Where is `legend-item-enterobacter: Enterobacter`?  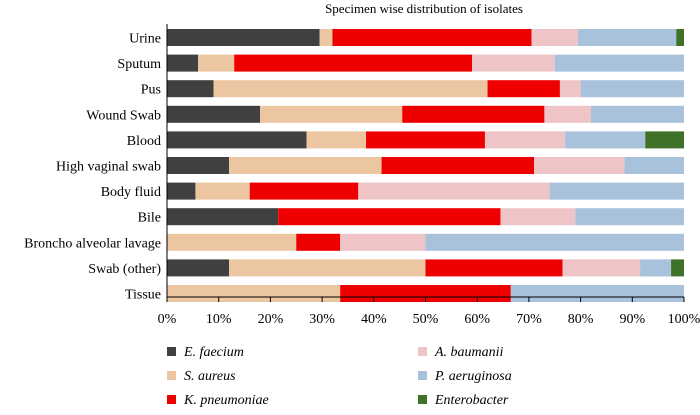
legend-item-enterobacter: Enterobacter is located at coordinates (463, 400).